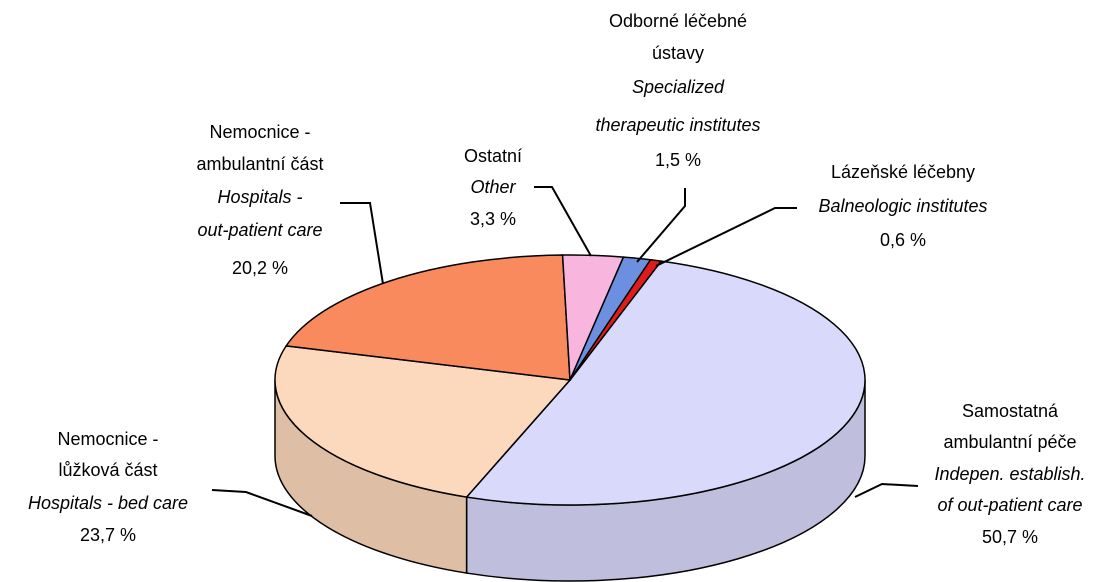 The width and height of the screenshot is (1101, 582). I want to click on slice-label: ústavy, so click(678, 53).